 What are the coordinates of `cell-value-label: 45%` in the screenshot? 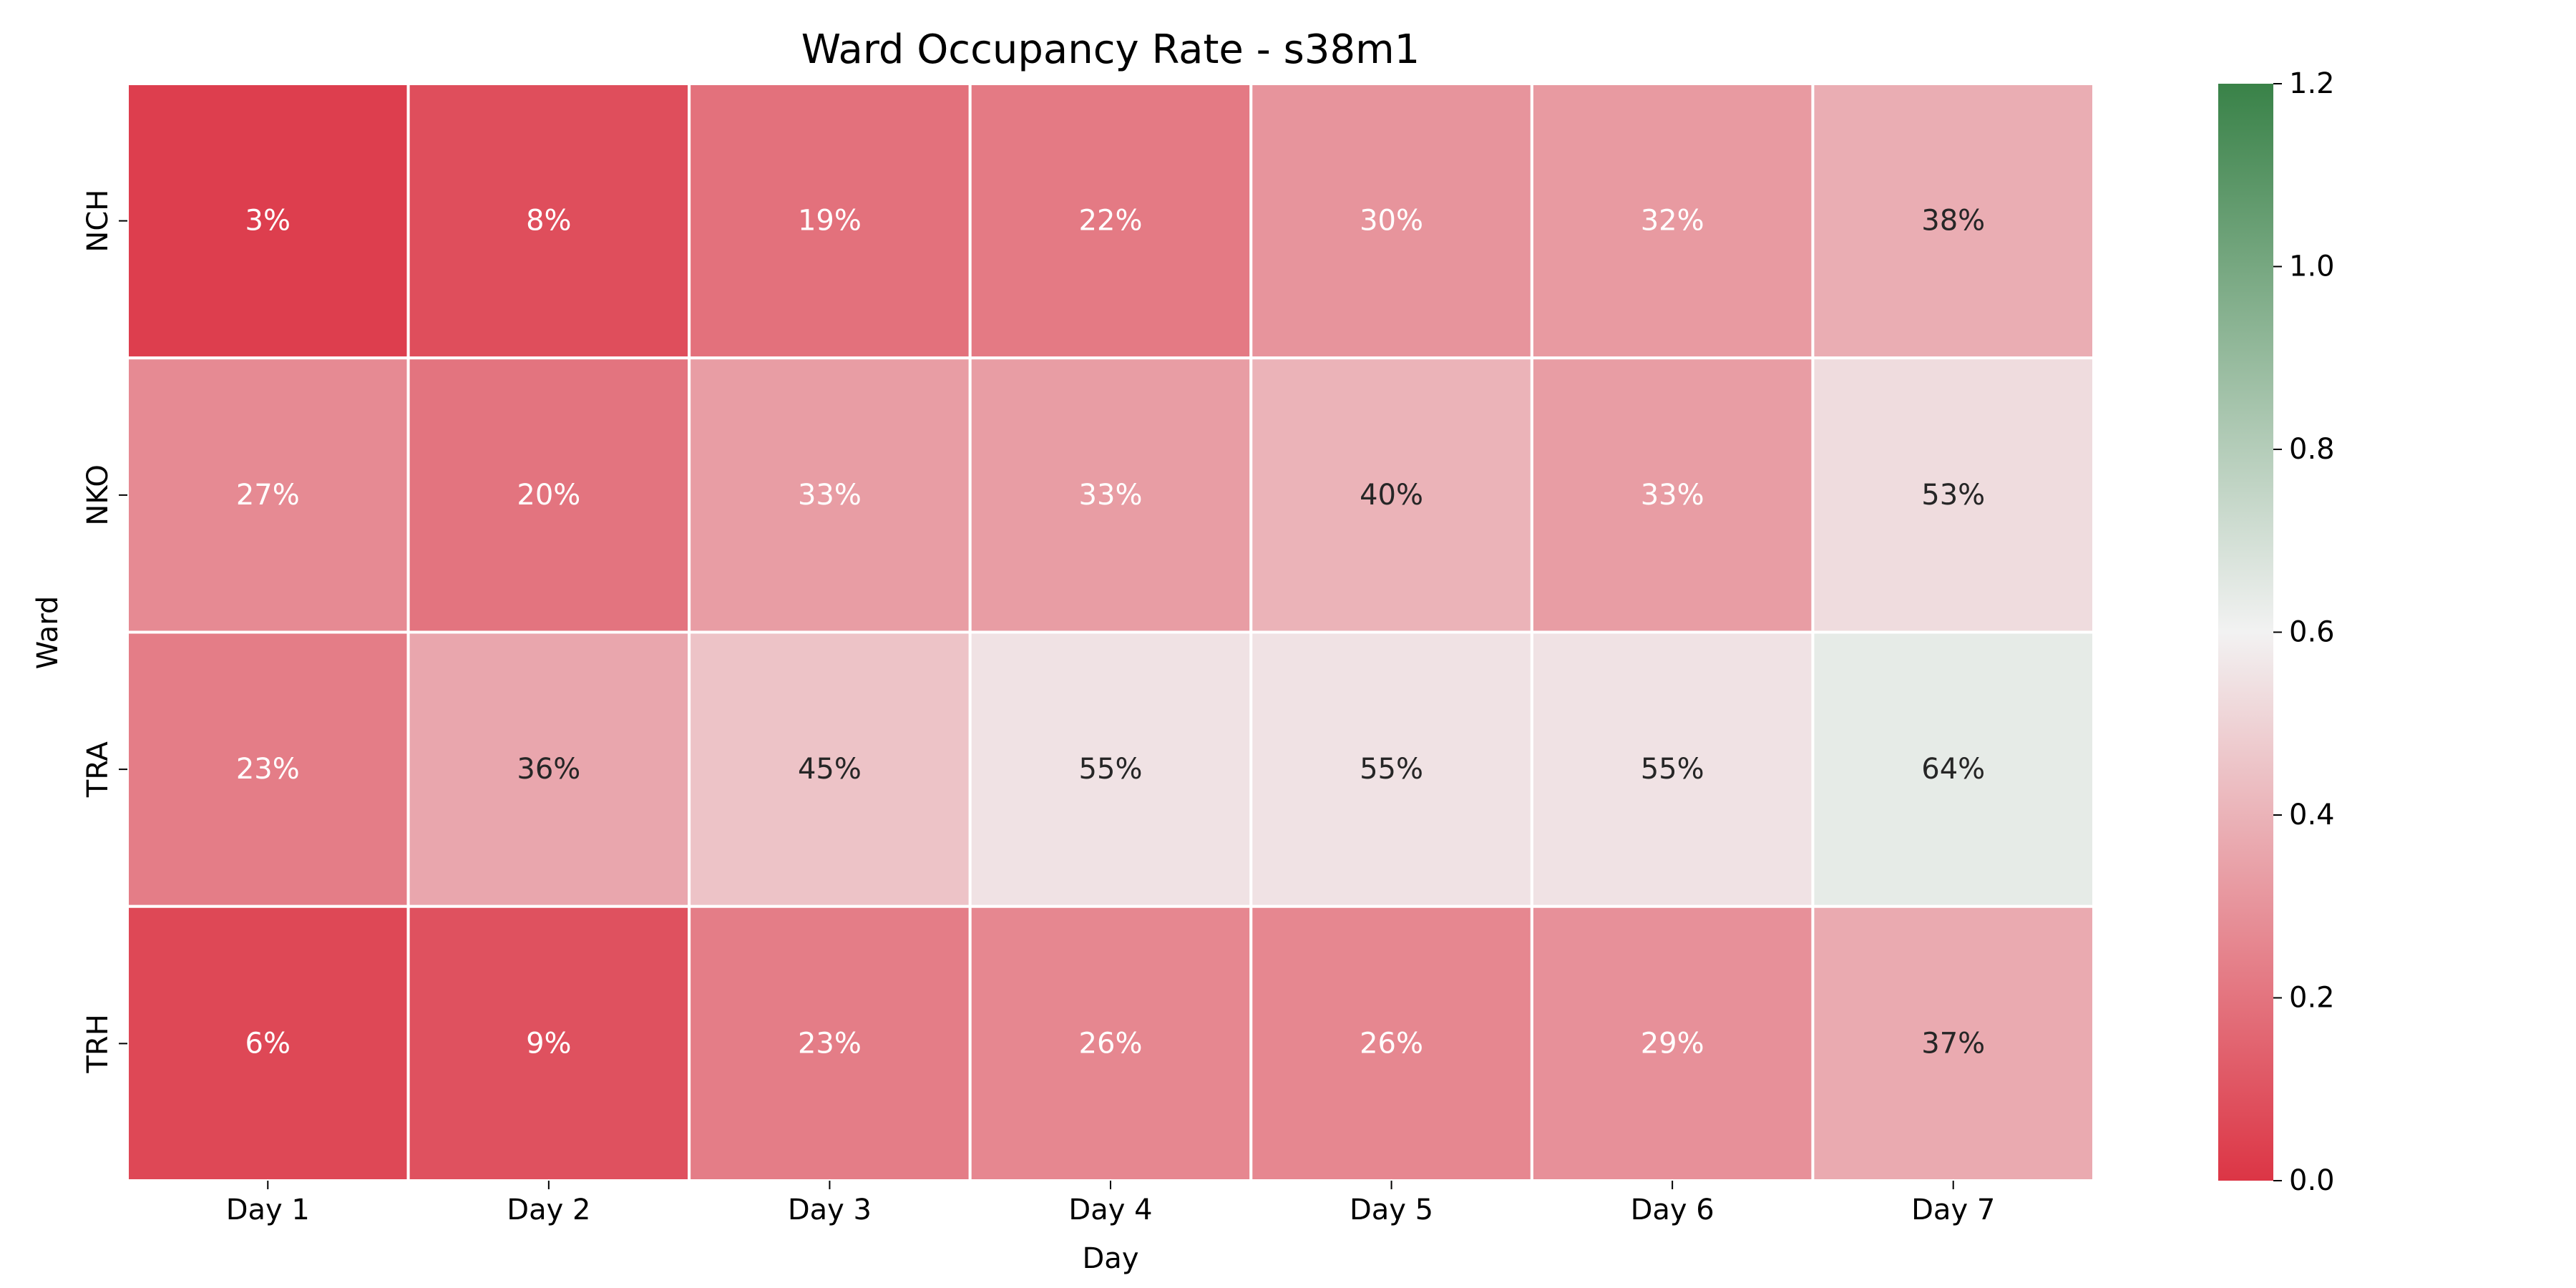 It's located at (830, 769).